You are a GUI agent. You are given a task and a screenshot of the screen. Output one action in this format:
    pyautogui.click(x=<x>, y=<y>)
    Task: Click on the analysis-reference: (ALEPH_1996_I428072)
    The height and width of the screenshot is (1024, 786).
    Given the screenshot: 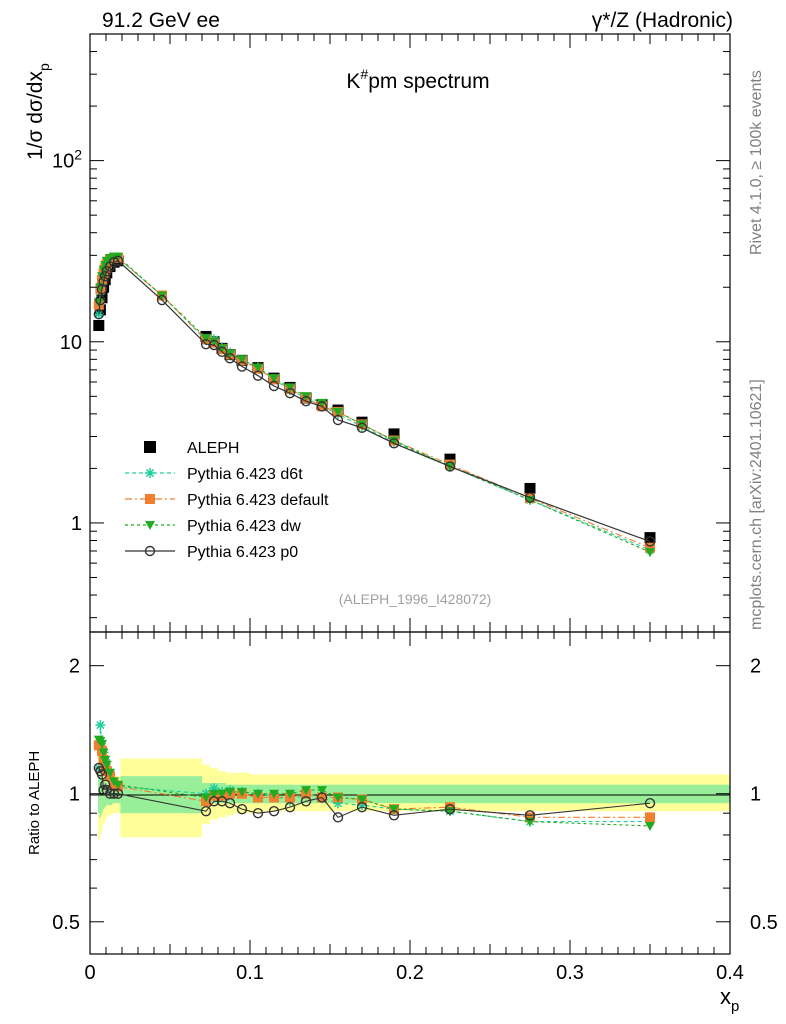 What is the action you would take?
    pyautogui.click(x=415, y=599)
    